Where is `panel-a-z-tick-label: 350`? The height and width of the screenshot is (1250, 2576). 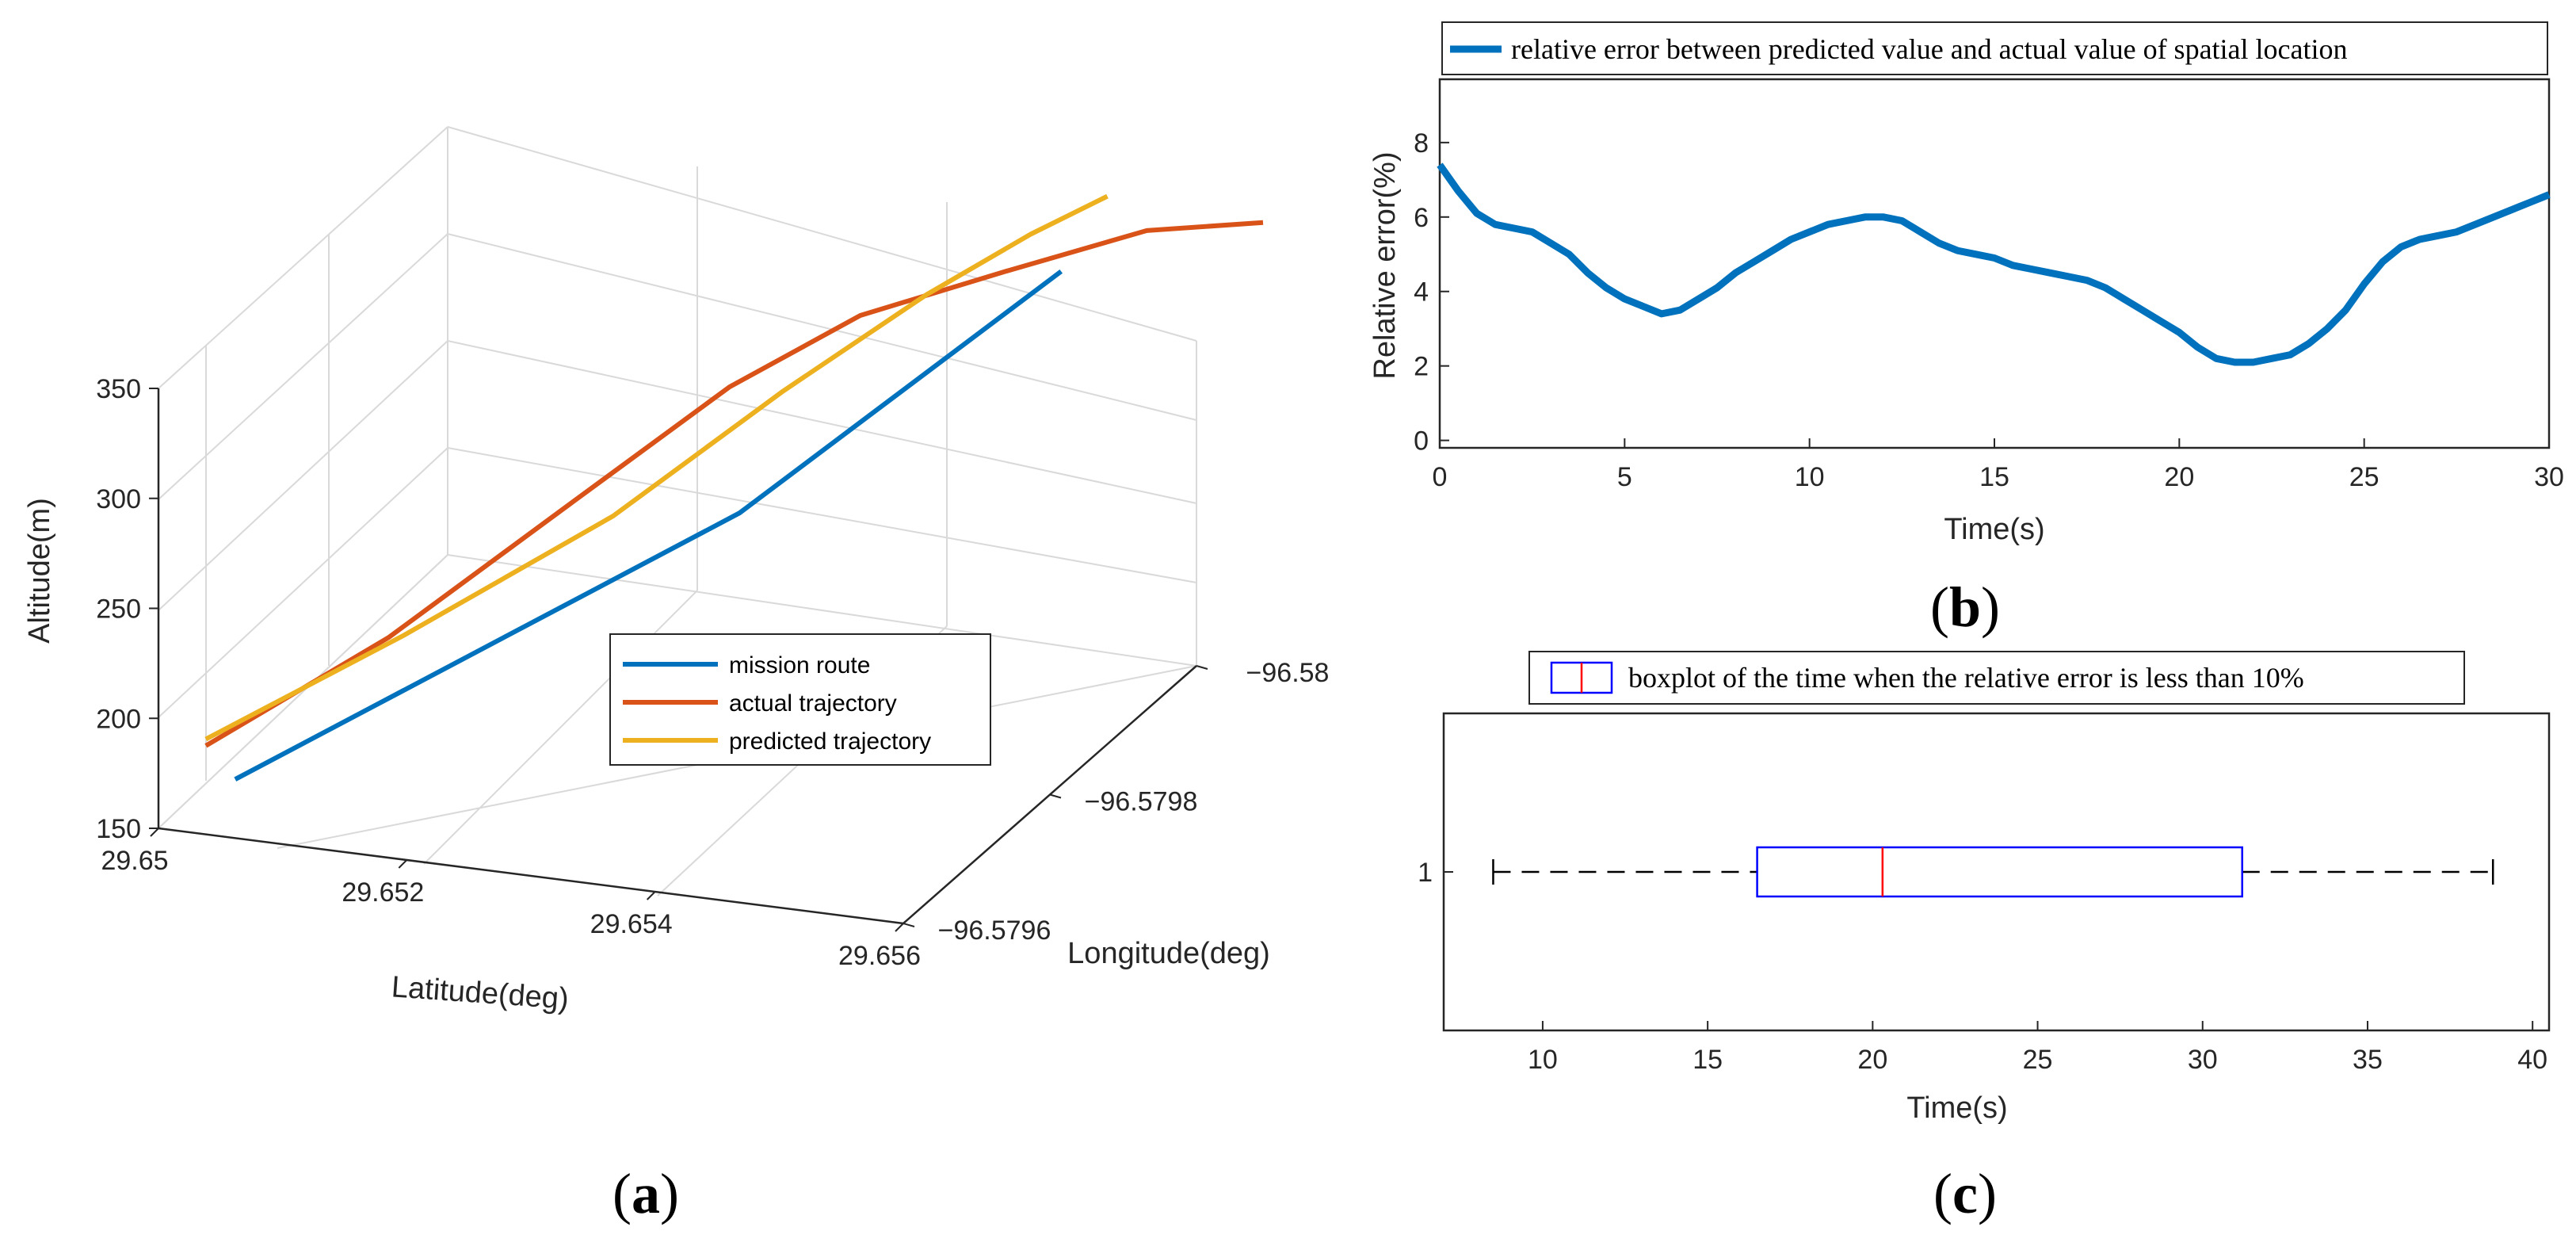 panel-a-z-tick-label: 350 is located at coordinates (118, 389).